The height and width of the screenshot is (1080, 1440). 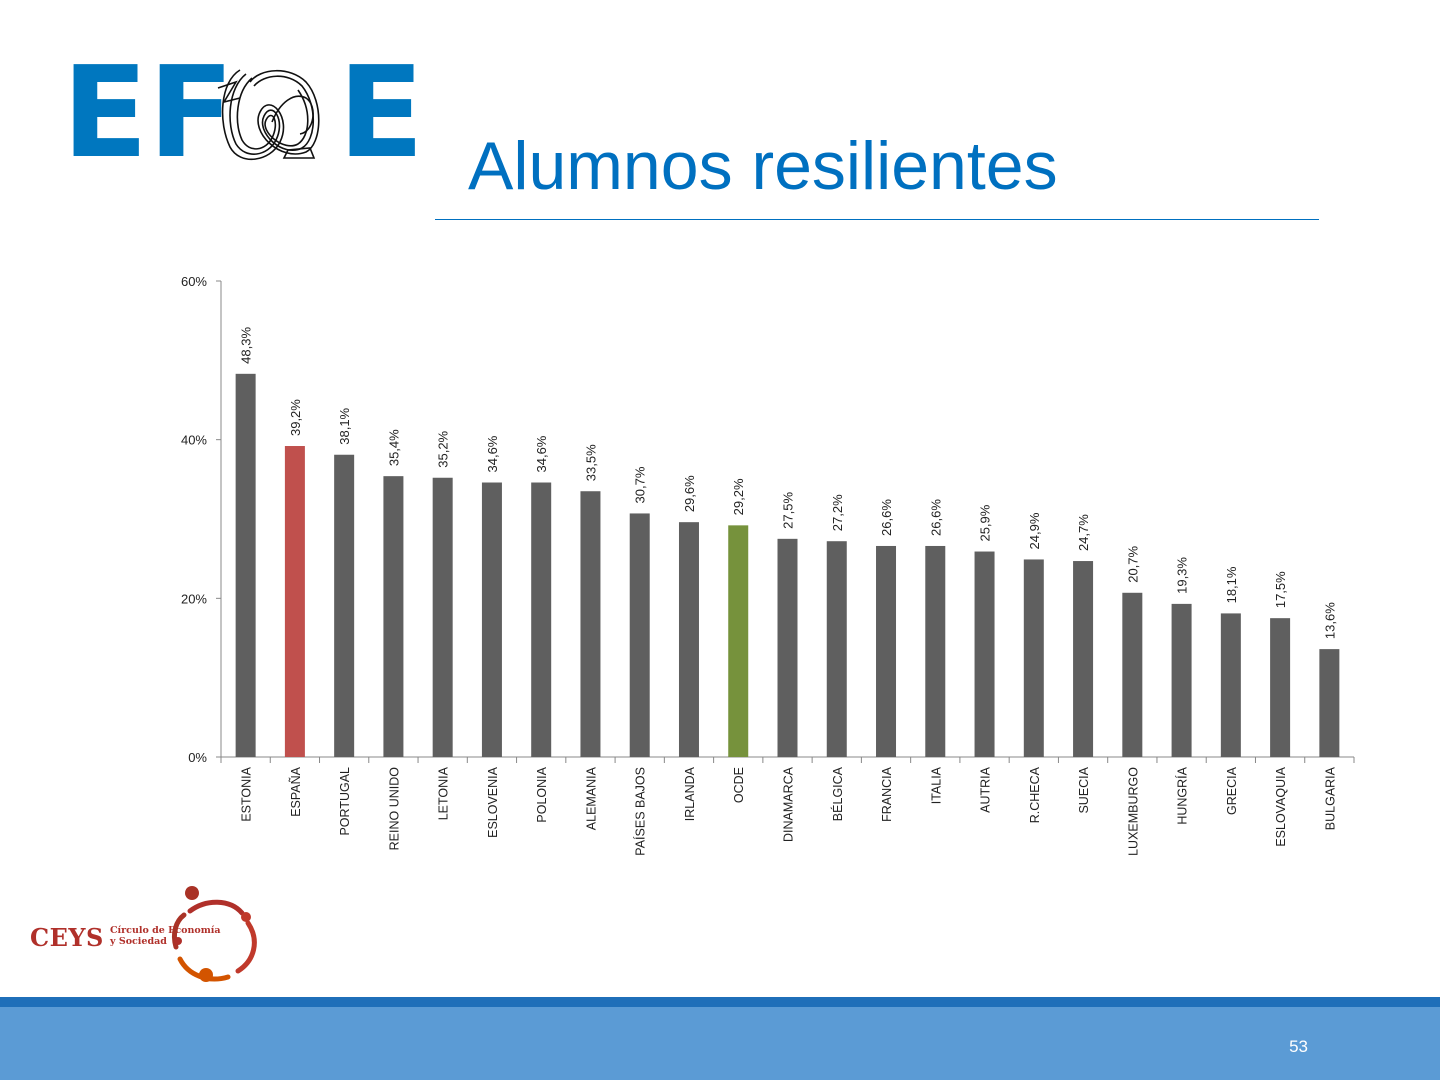 I want to click on data-label: 24,7%, so click(x=1083, y=532).